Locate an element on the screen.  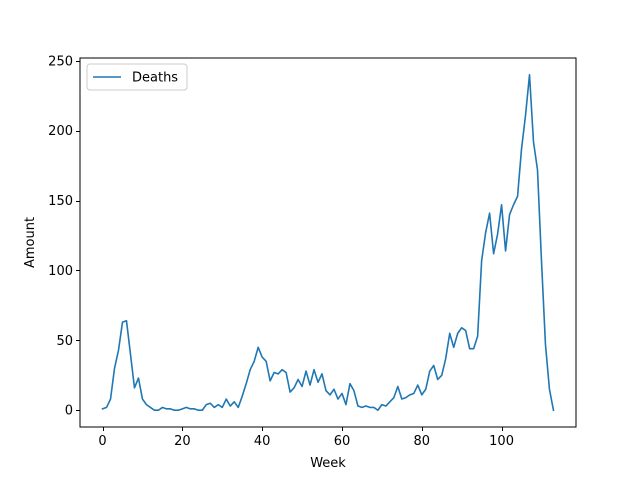
x-tick-label: 20 is located at coordinates (182, 441).